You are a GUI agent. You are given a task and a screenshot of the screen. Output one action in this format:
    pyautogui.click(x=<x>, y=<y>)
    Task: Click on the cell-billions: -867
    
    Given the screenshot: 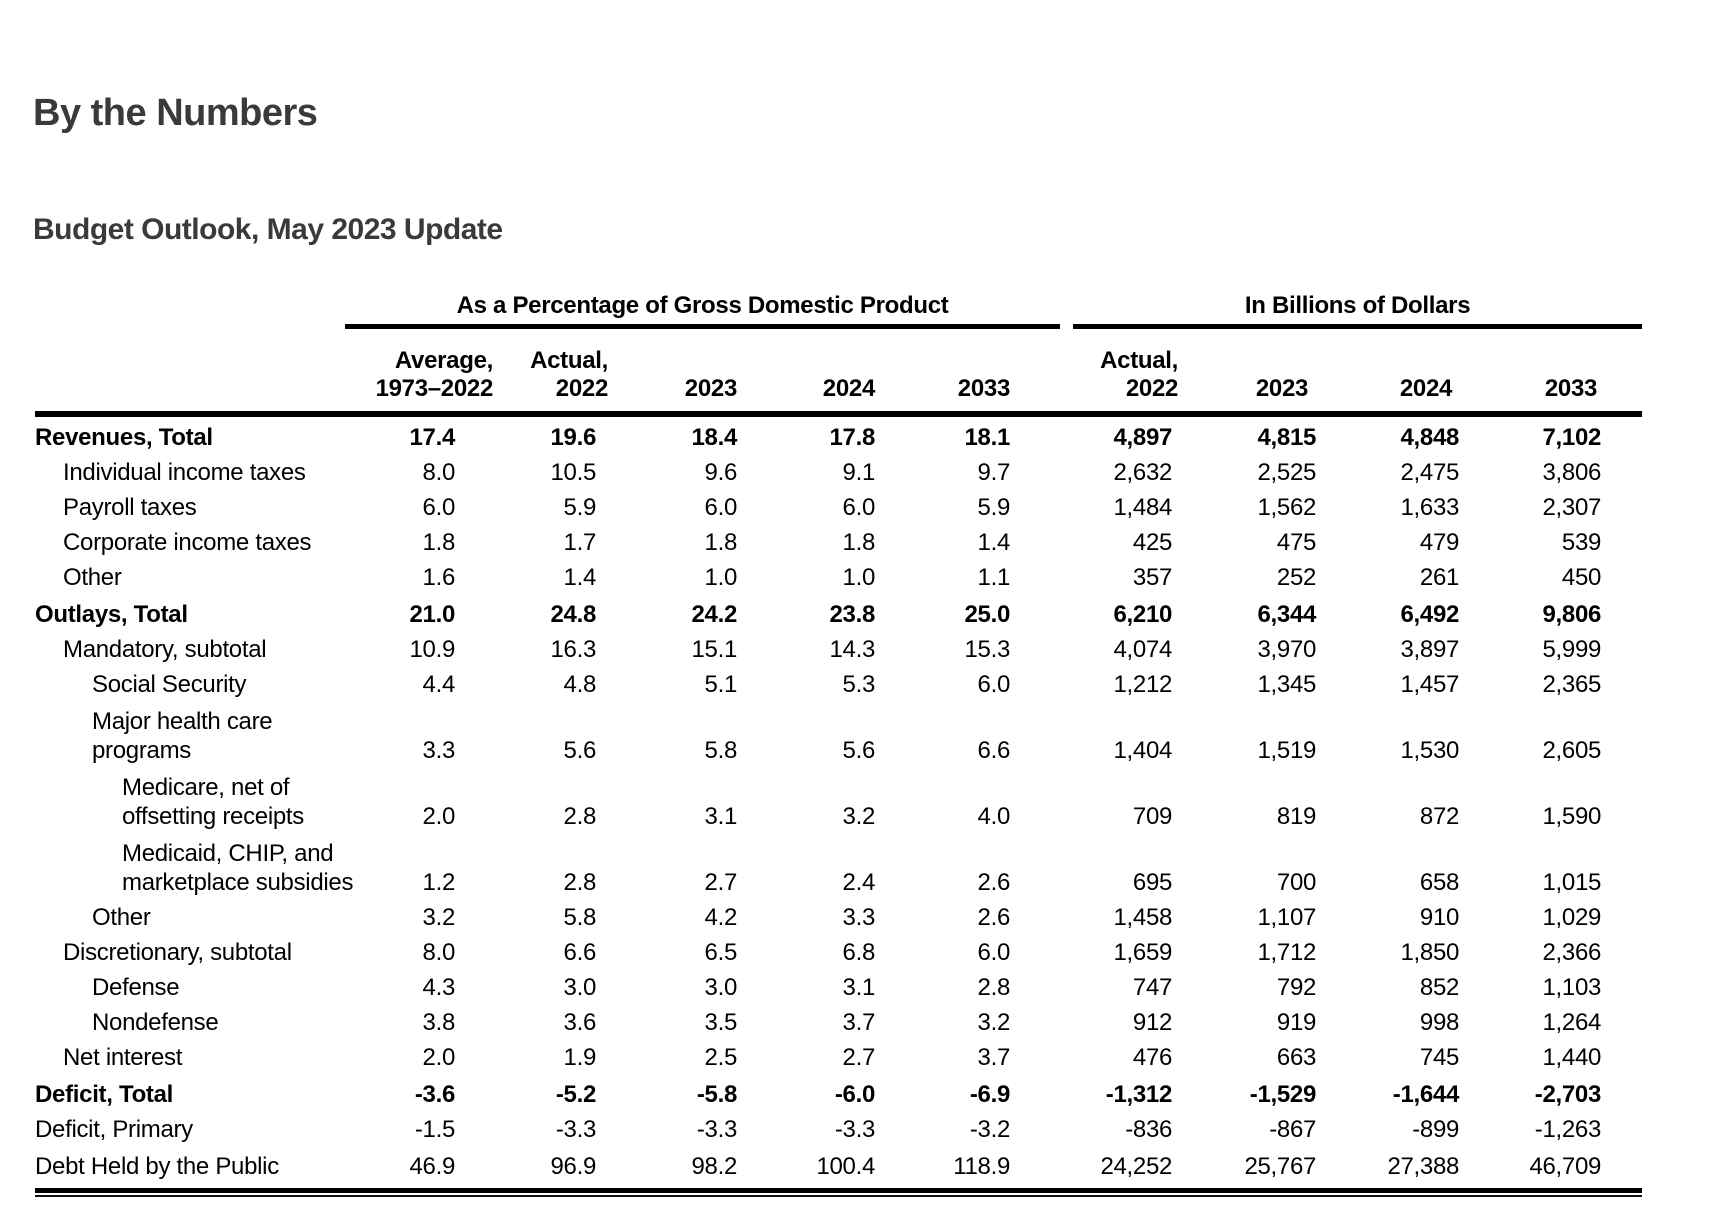 What is the action you would take?
    pyautogui.click(x=1293, y=1129)
    